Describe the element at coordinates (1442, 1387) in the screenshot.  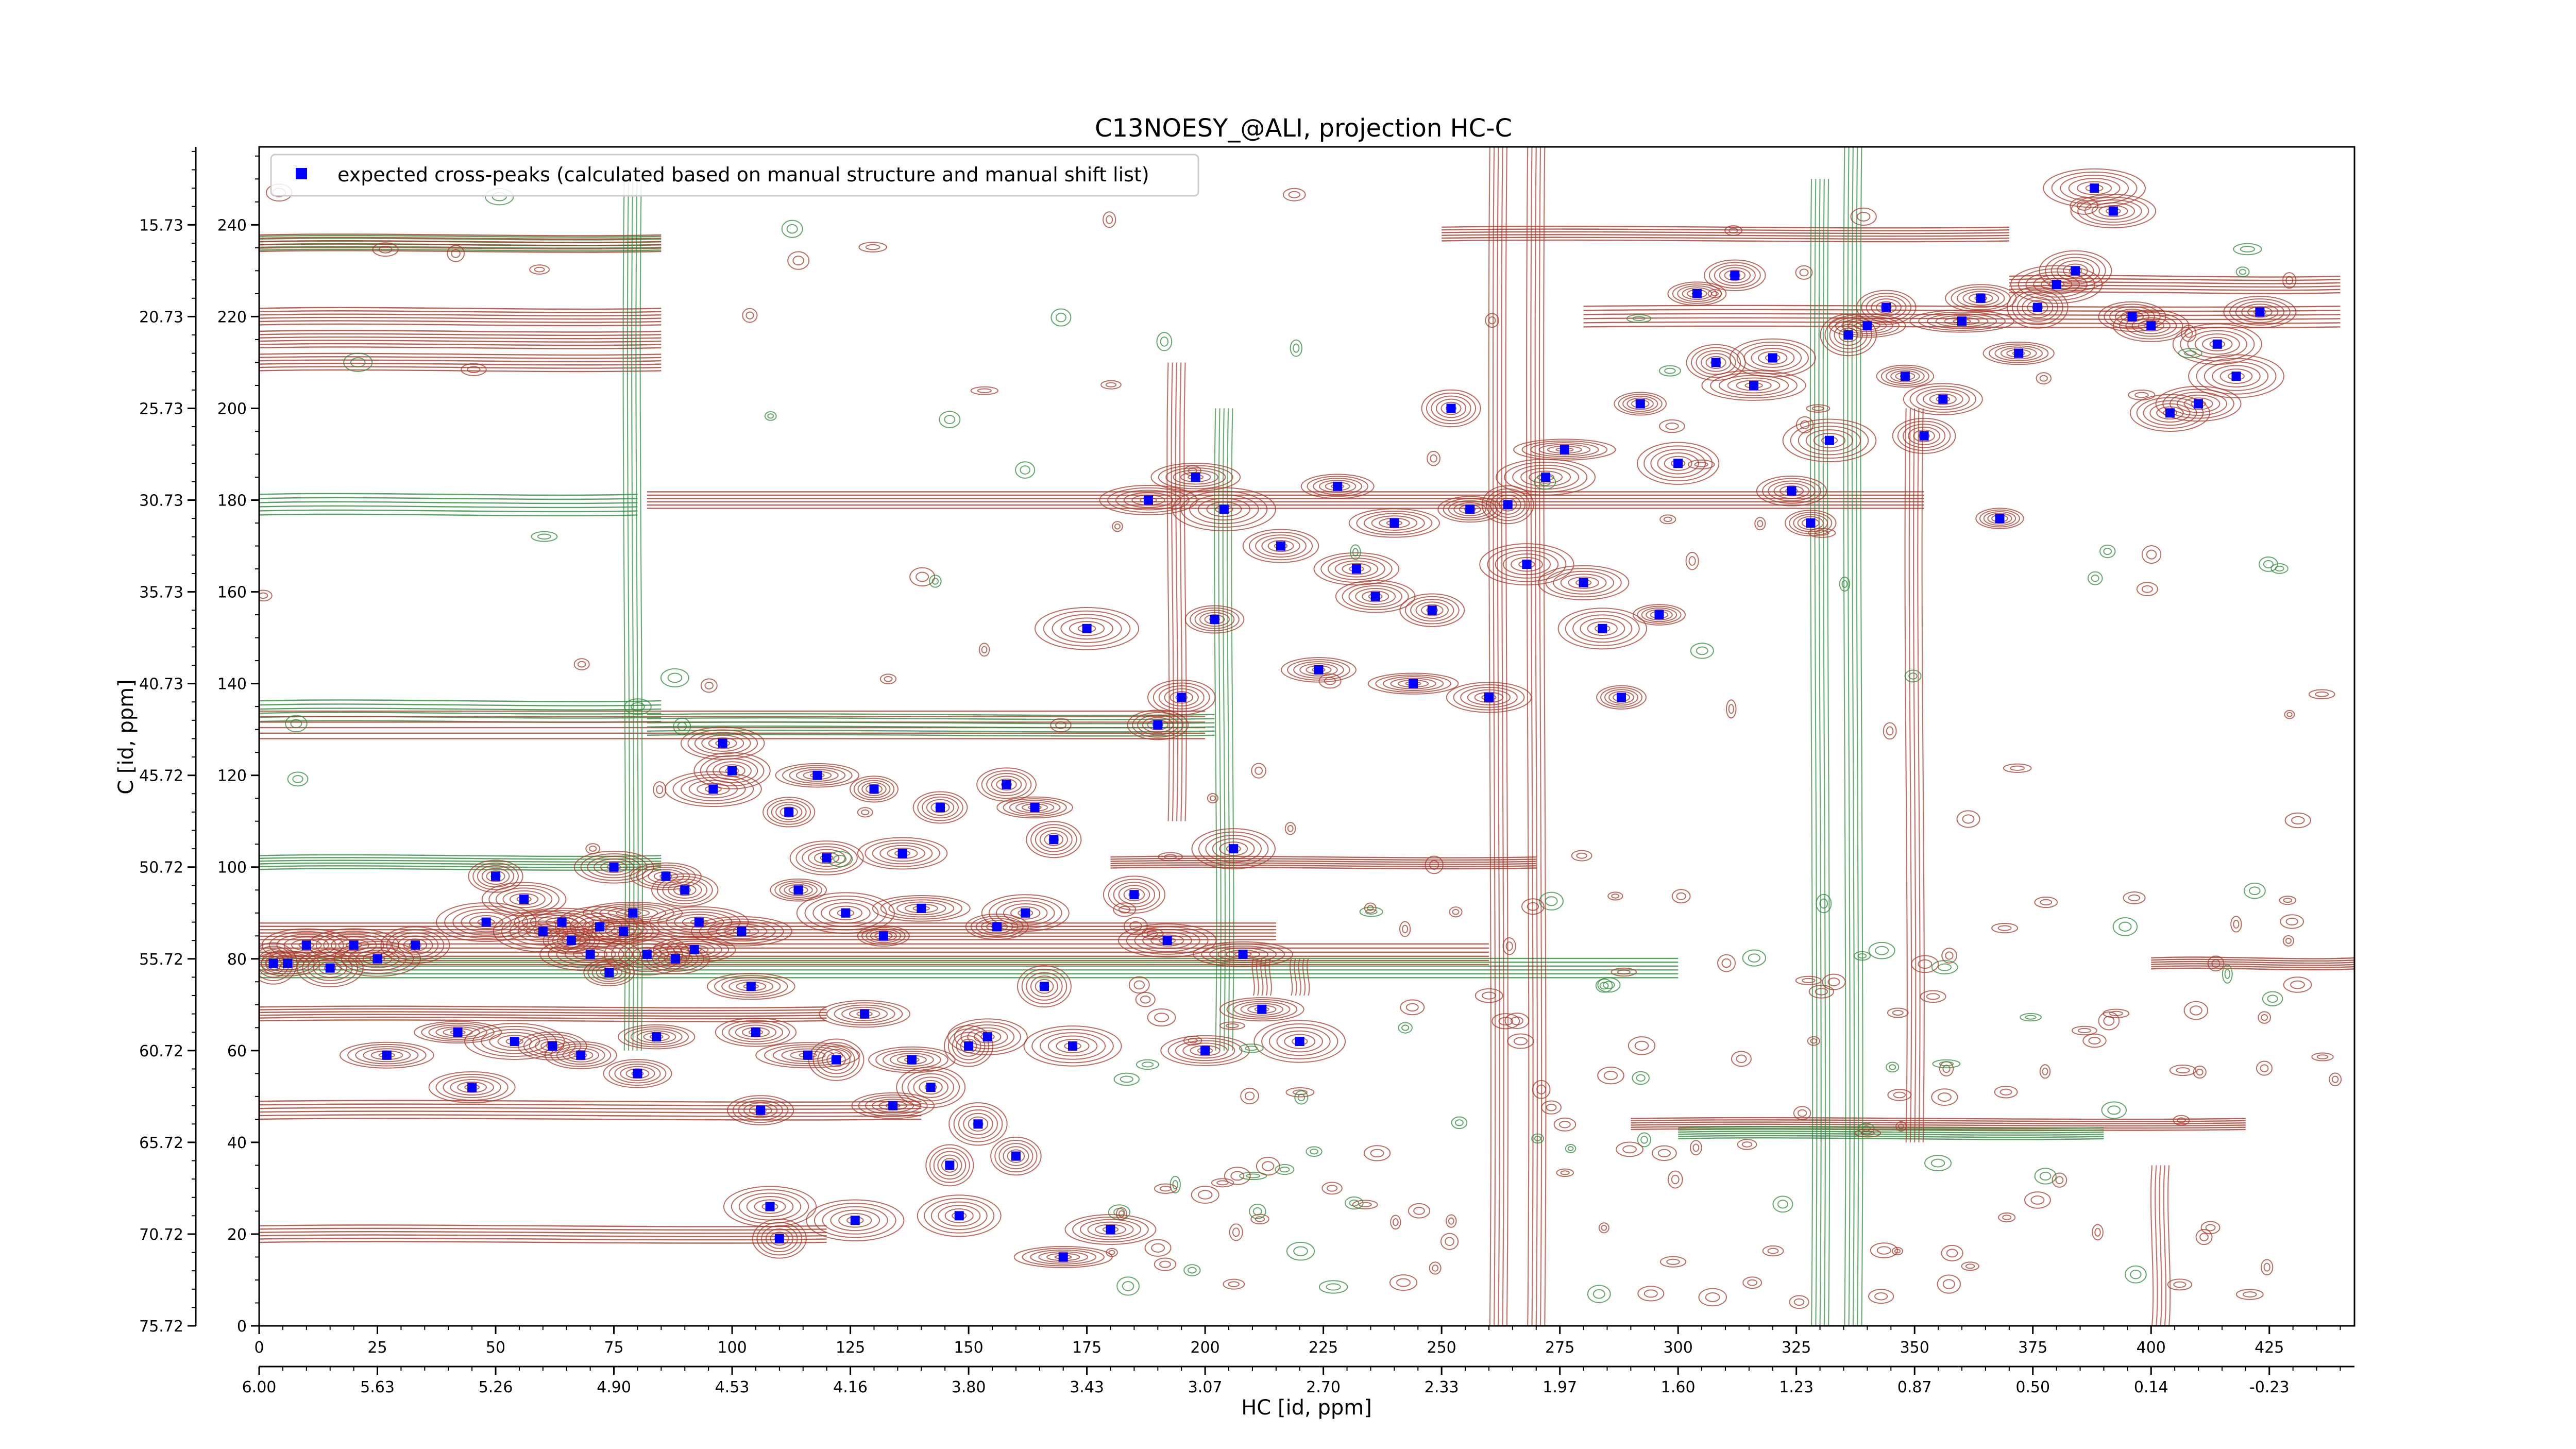
I see `x-ppm-tick-label: 2.33` at that location.